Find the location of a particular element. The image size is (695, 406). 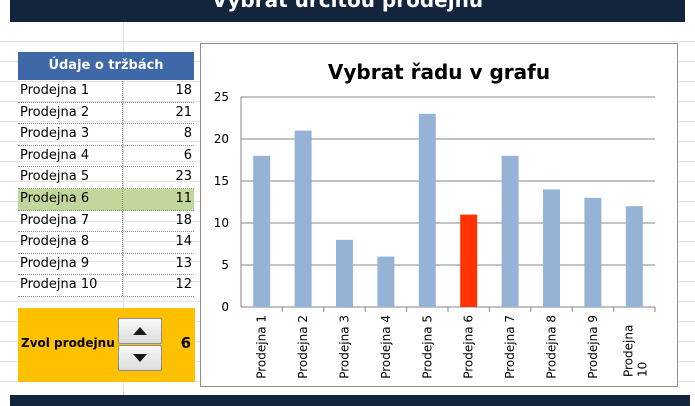

banner: Vybrat určitou prodejnu is located at coordinates (347, 11).